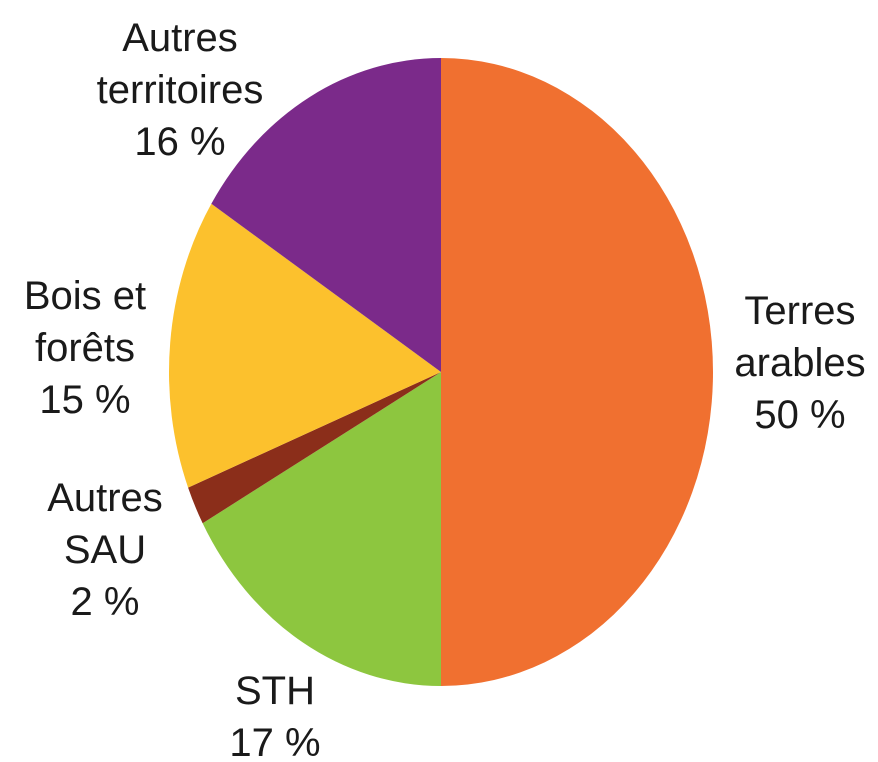 This screenshot has width=878, height=762. I want to click on category-label: Autres SAU, so click(105, 524).